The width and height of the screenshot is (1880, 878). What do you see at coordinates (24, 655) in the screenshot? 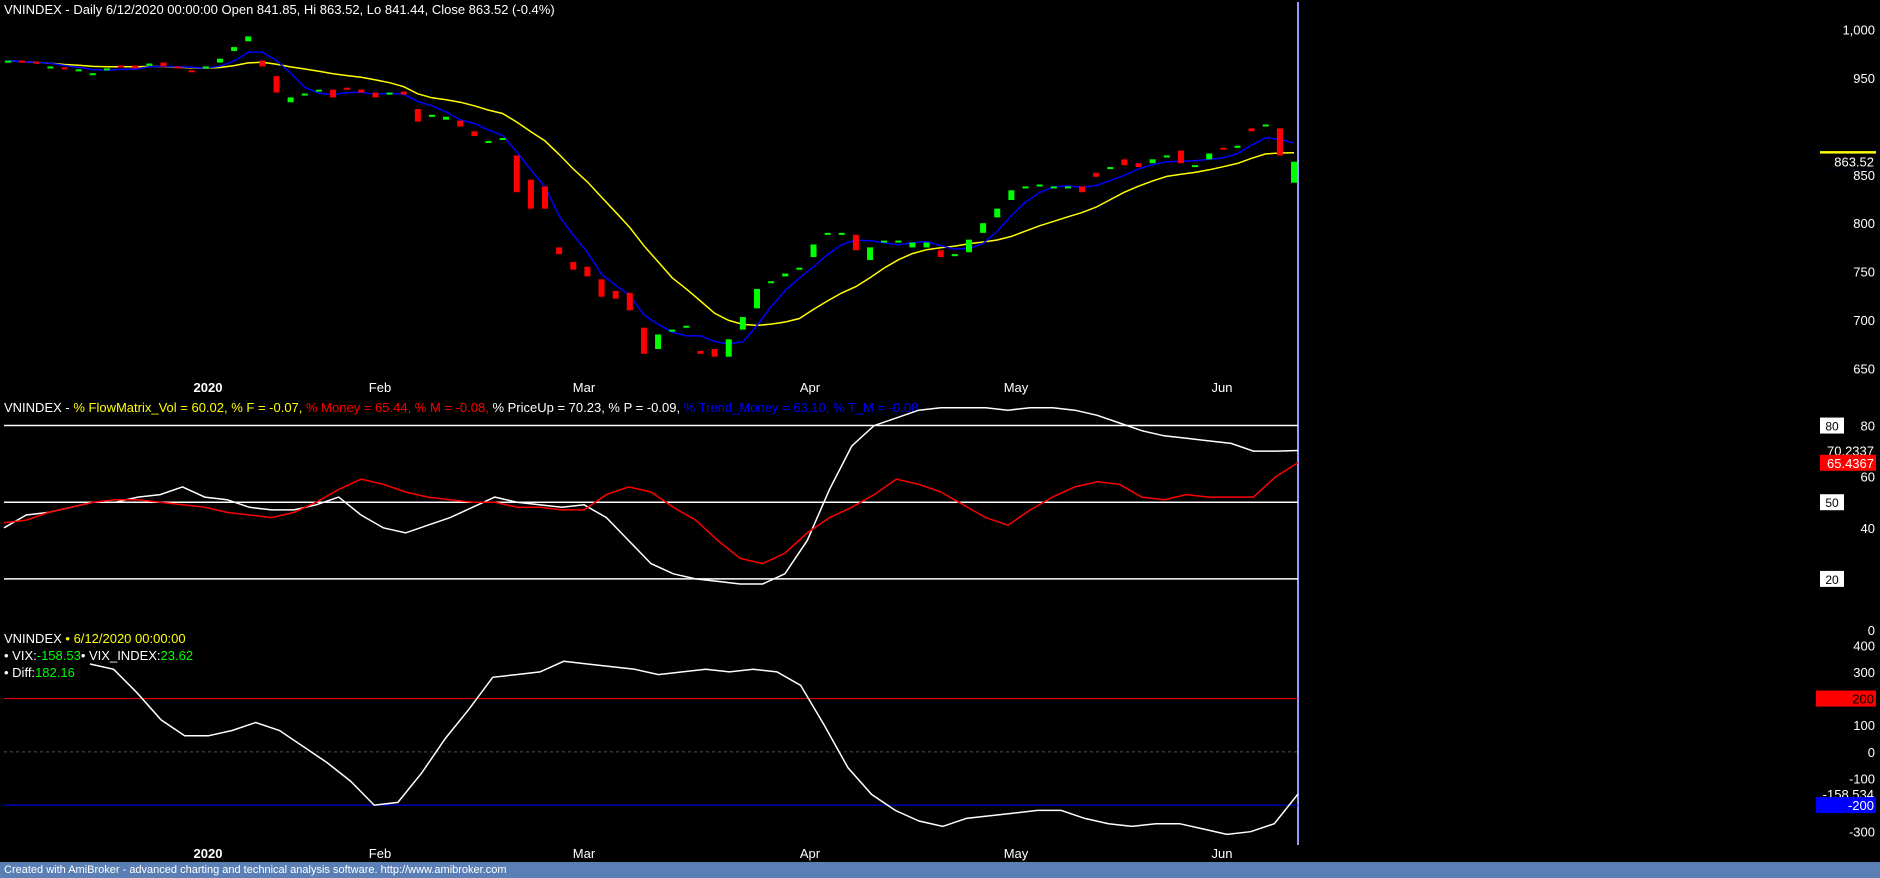
I see `vix-label: VIX:` at bounding box center [24, 655].